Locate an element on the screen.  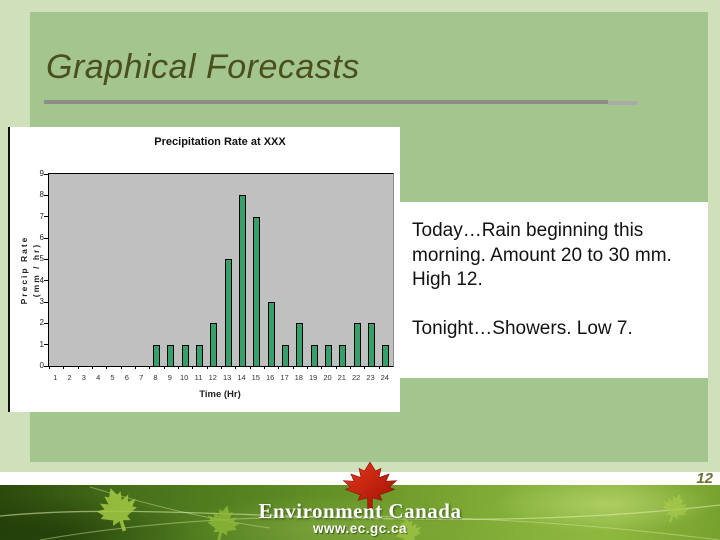
y-tick-label: 0 is located at coordinates (41, 365).